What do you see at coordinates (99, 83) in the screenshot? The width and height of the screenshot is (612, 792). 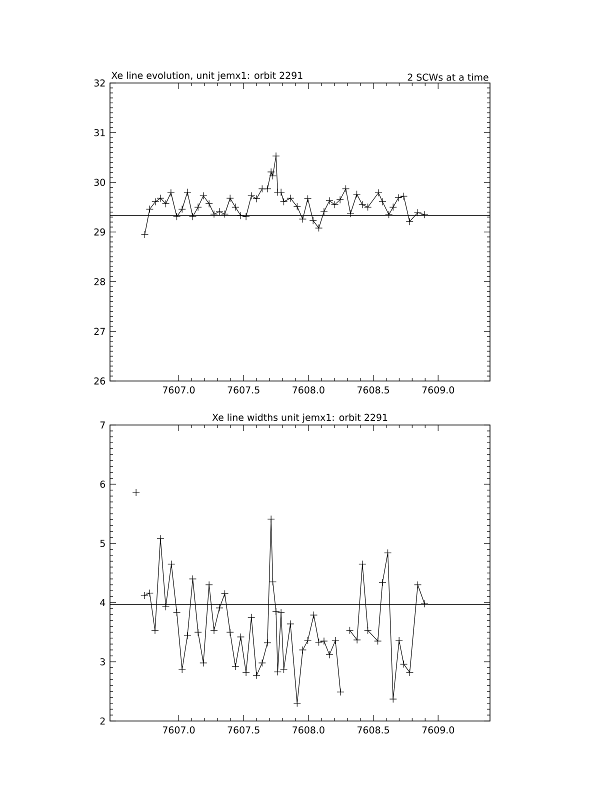 I see `y-tick-label: 32` at bounding box center [99, 83].